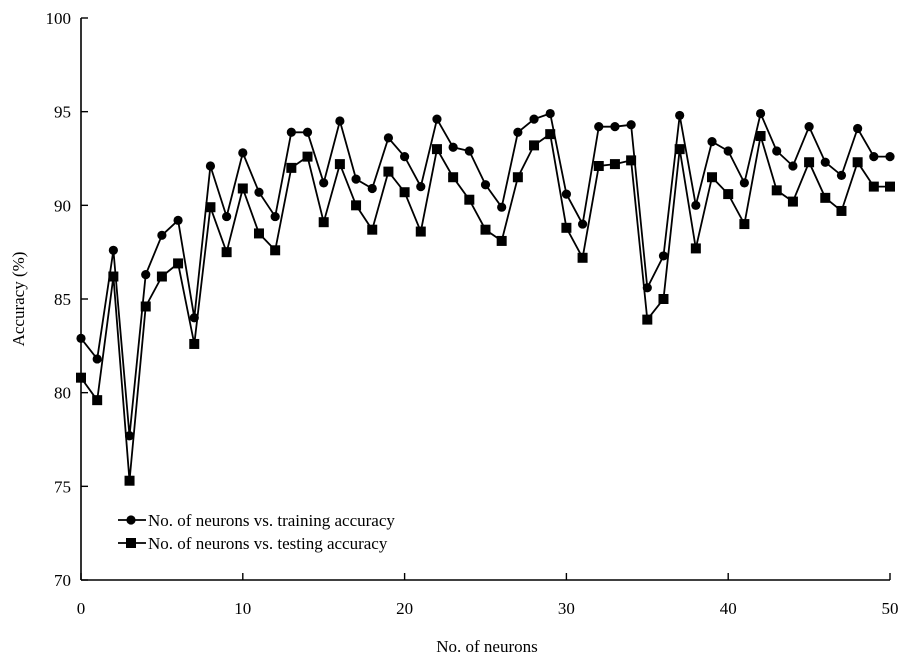 The height and width of the screenshot is (662, 902). What do you see at coordinates (131, 520) in the screenshot?
I see `legend-circle-marker` at bounding box center [131, 520].